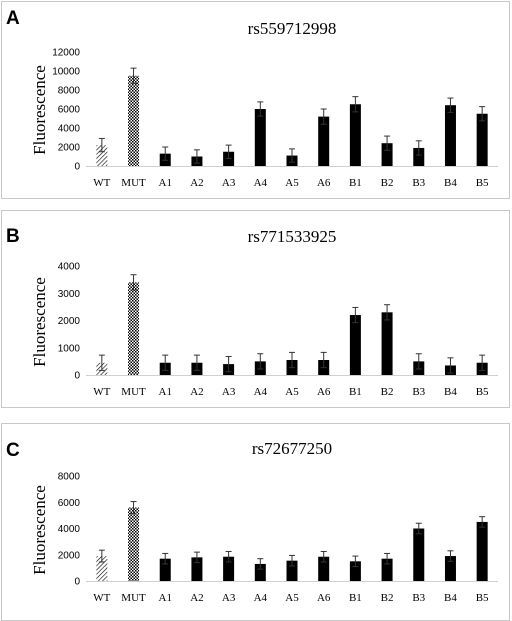 The image size is (512, 621). I want to click on panel-letter: A, so click(13, 18).